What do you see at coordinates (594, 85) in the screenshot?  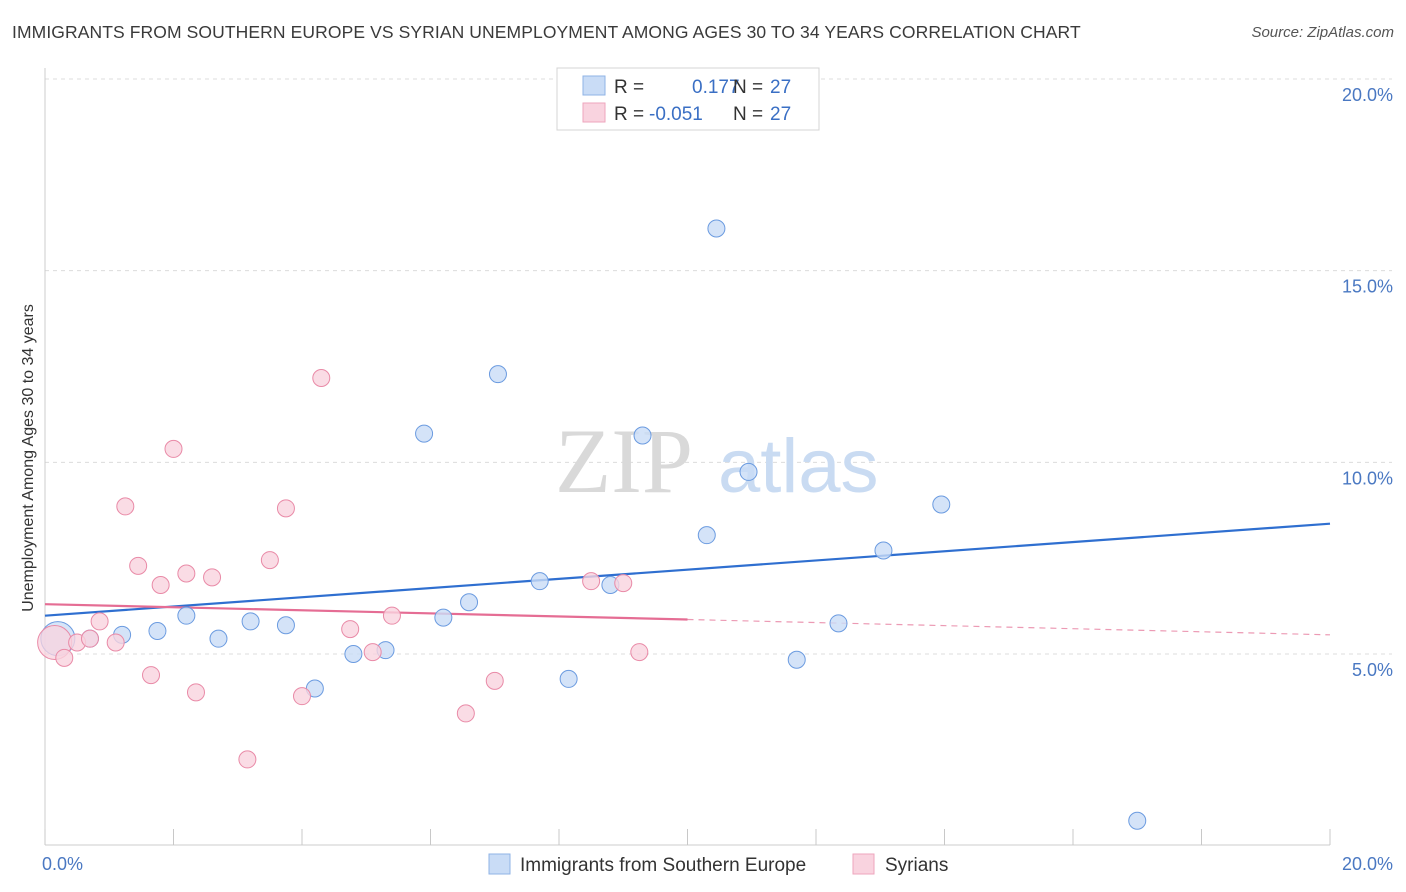 I see `legend-swatch-blue` at bounding box center [594, 85].